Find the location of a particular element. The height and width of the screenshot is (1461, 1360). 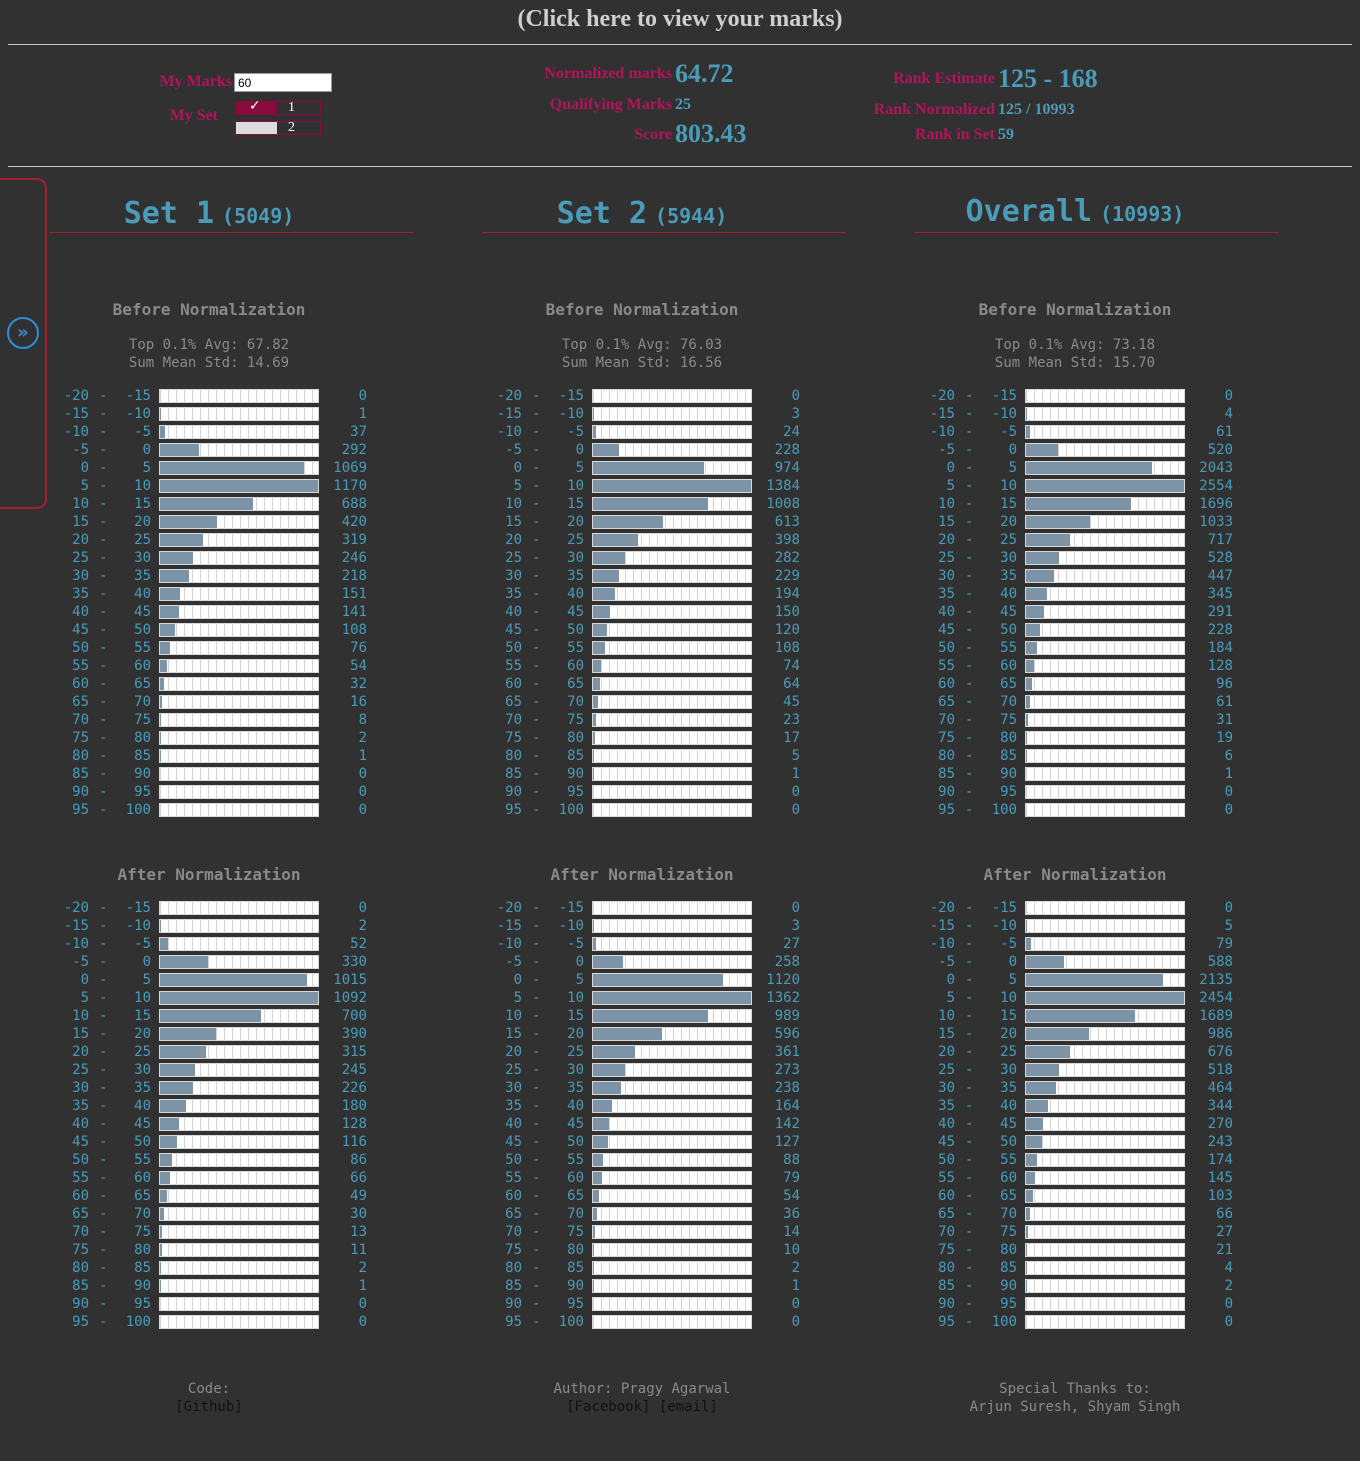

range-high: 60 is located at coordinates (1008, 1178).